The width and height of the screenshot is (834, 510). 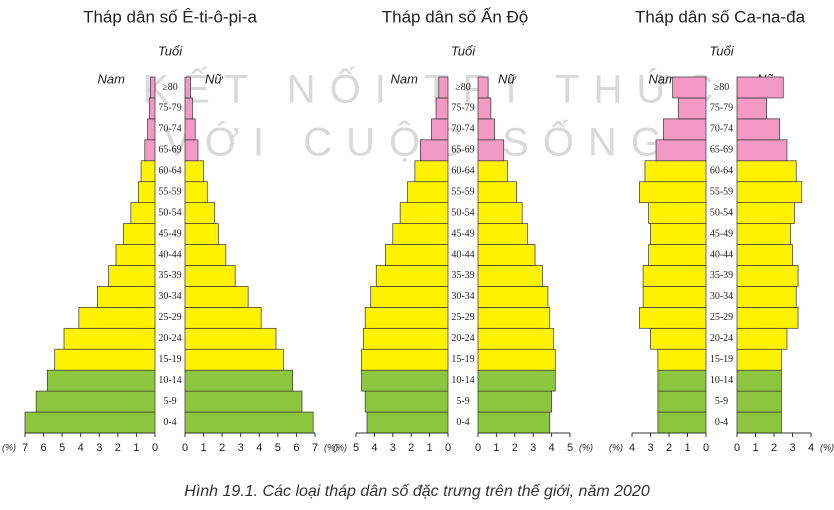 What do you see at coordinates (393, 448) in the screenshot?
I see `x-tick-label: 3` at bounding box center [393, 448].